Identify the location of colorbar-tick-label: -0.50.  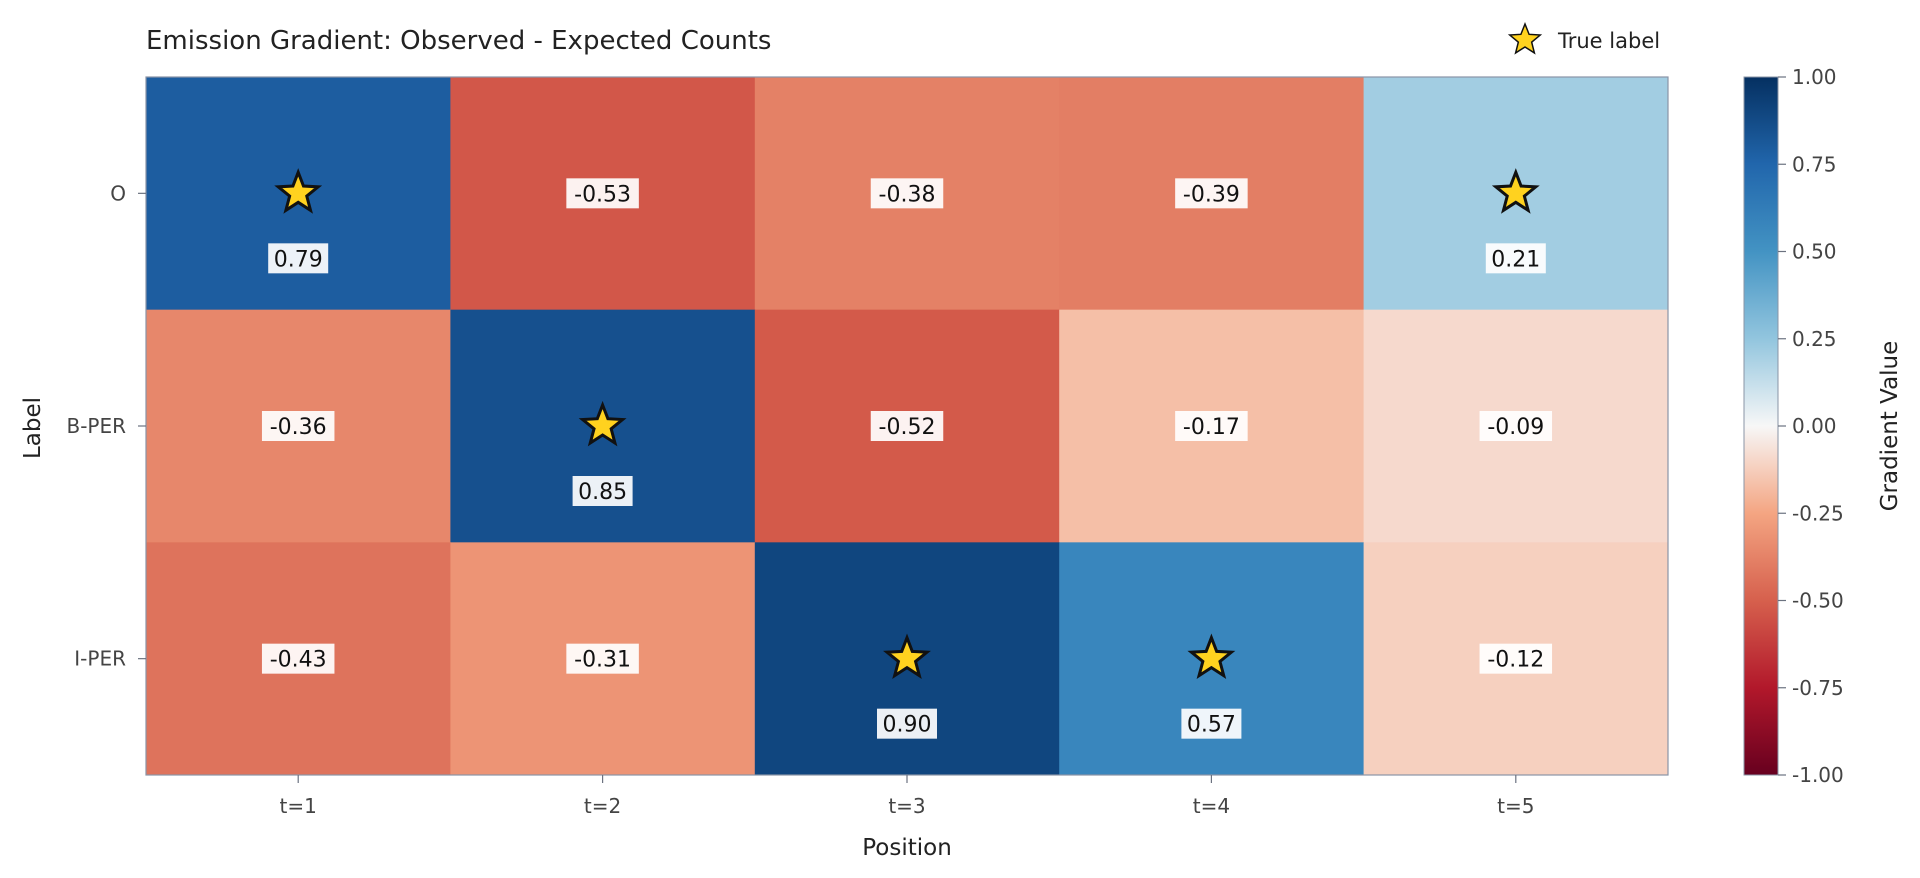
(1818, 601).